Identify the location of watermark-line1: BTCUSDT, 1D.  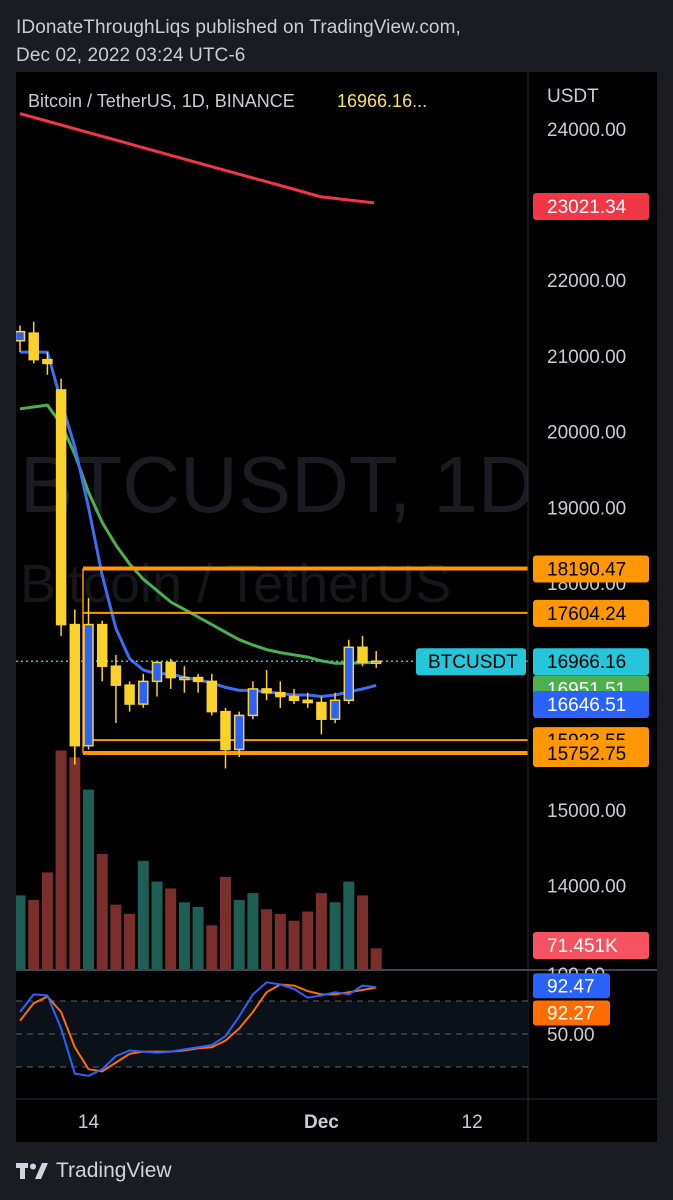
(278, 484).